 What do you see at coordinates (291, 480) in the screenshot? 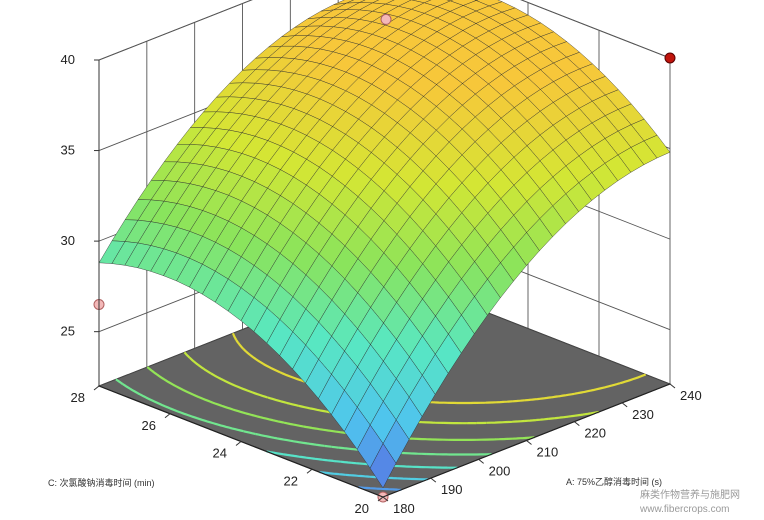
I see `c-tick-label: 22` at bounding box center [291, 480].